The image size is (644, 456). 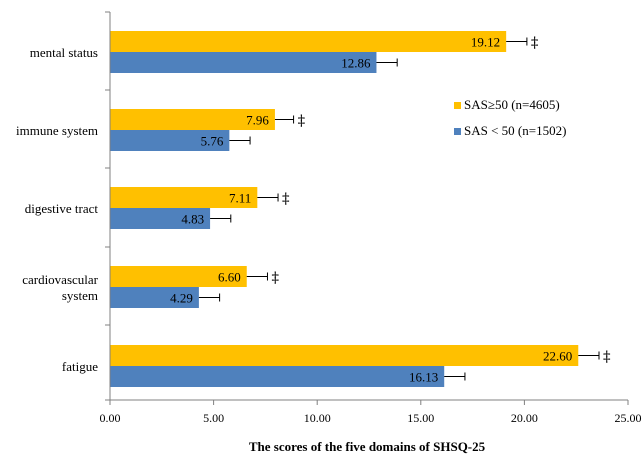 What do you see at coordinates (80, 295) in the screenshot?
I see `category-label: system` at bounding box center [80, 295].